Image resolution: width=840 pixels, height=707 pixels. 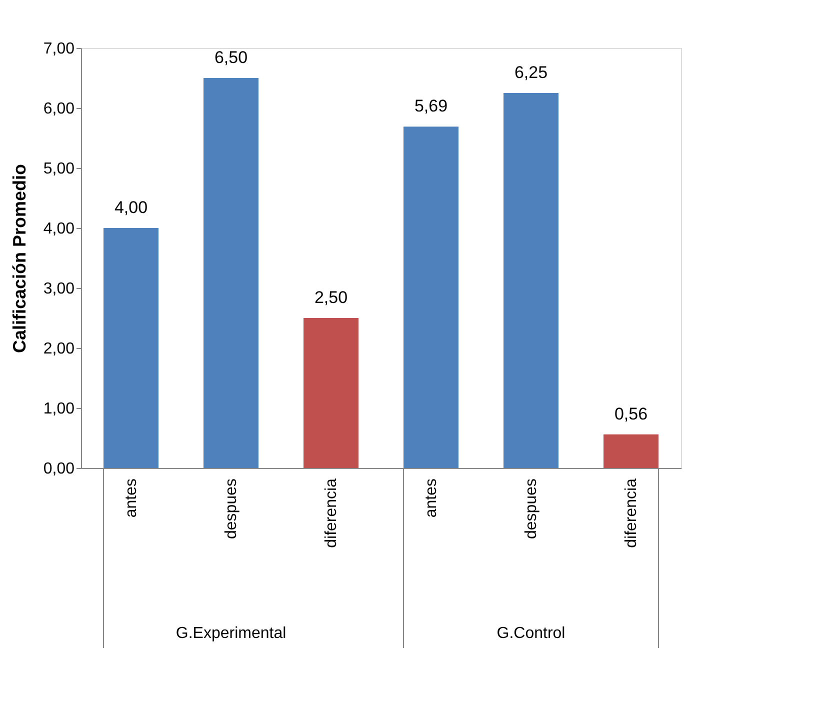 I want to click on y-tick-label: 0,00, so click(x=59, y=469).